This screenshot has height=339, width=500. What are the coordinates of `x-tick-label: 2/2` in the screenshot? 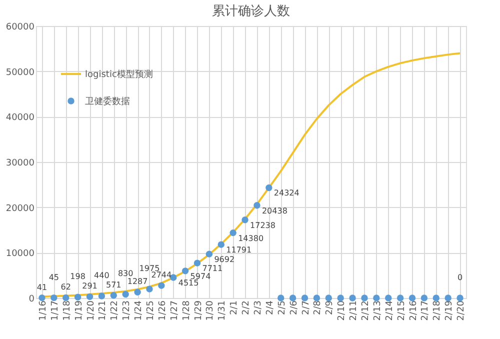 It's located at (247, 307).